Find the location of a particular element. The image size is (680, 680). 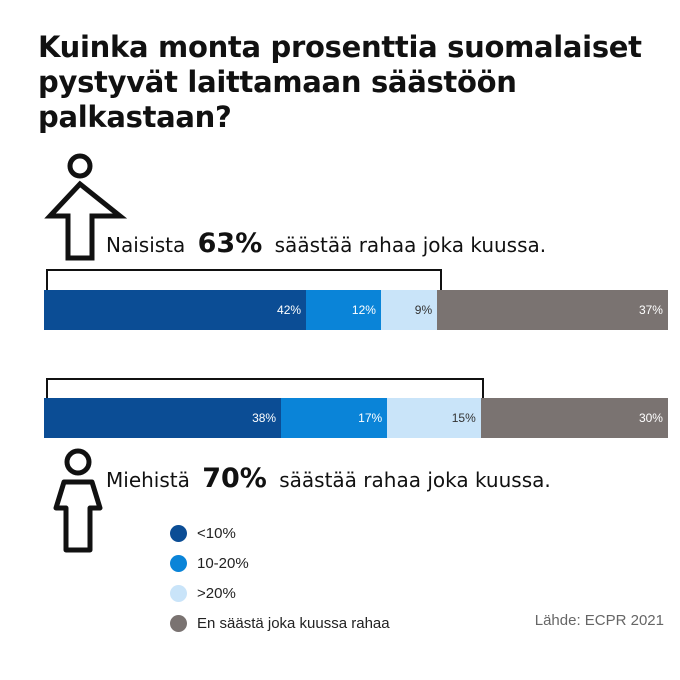

bar-value-label: 42% is located at coordinates (289, 310).